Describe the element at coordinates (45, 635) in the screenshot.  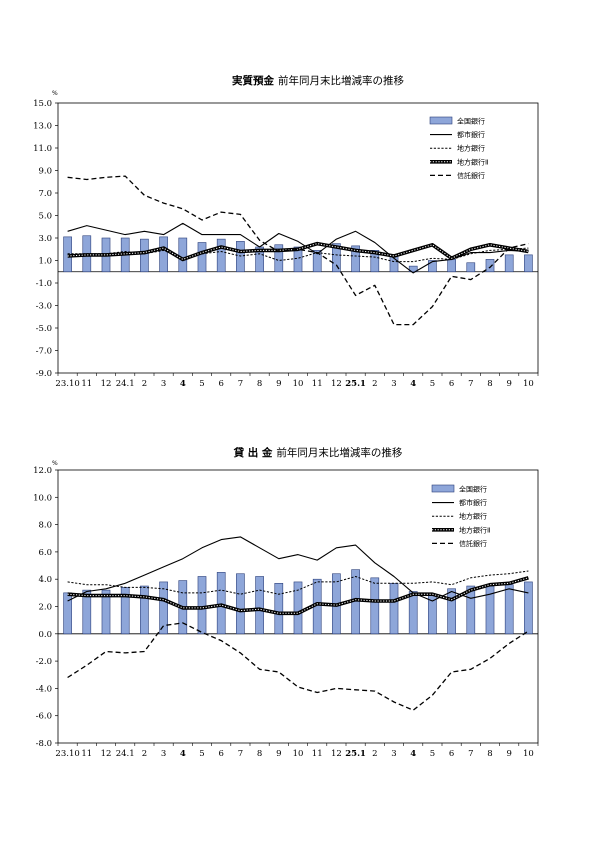
I see `y-tick-label: 0.0` at that location.